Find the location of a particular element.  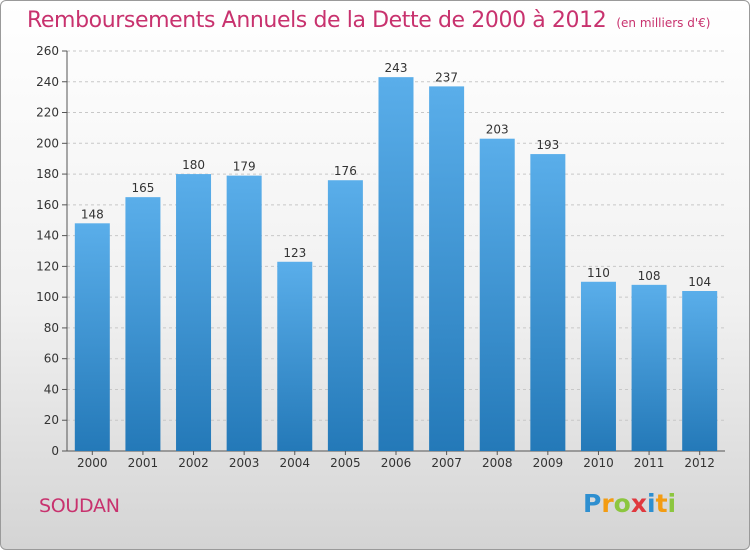

bar-value-label: 165 is located at coordinates (142, 188).